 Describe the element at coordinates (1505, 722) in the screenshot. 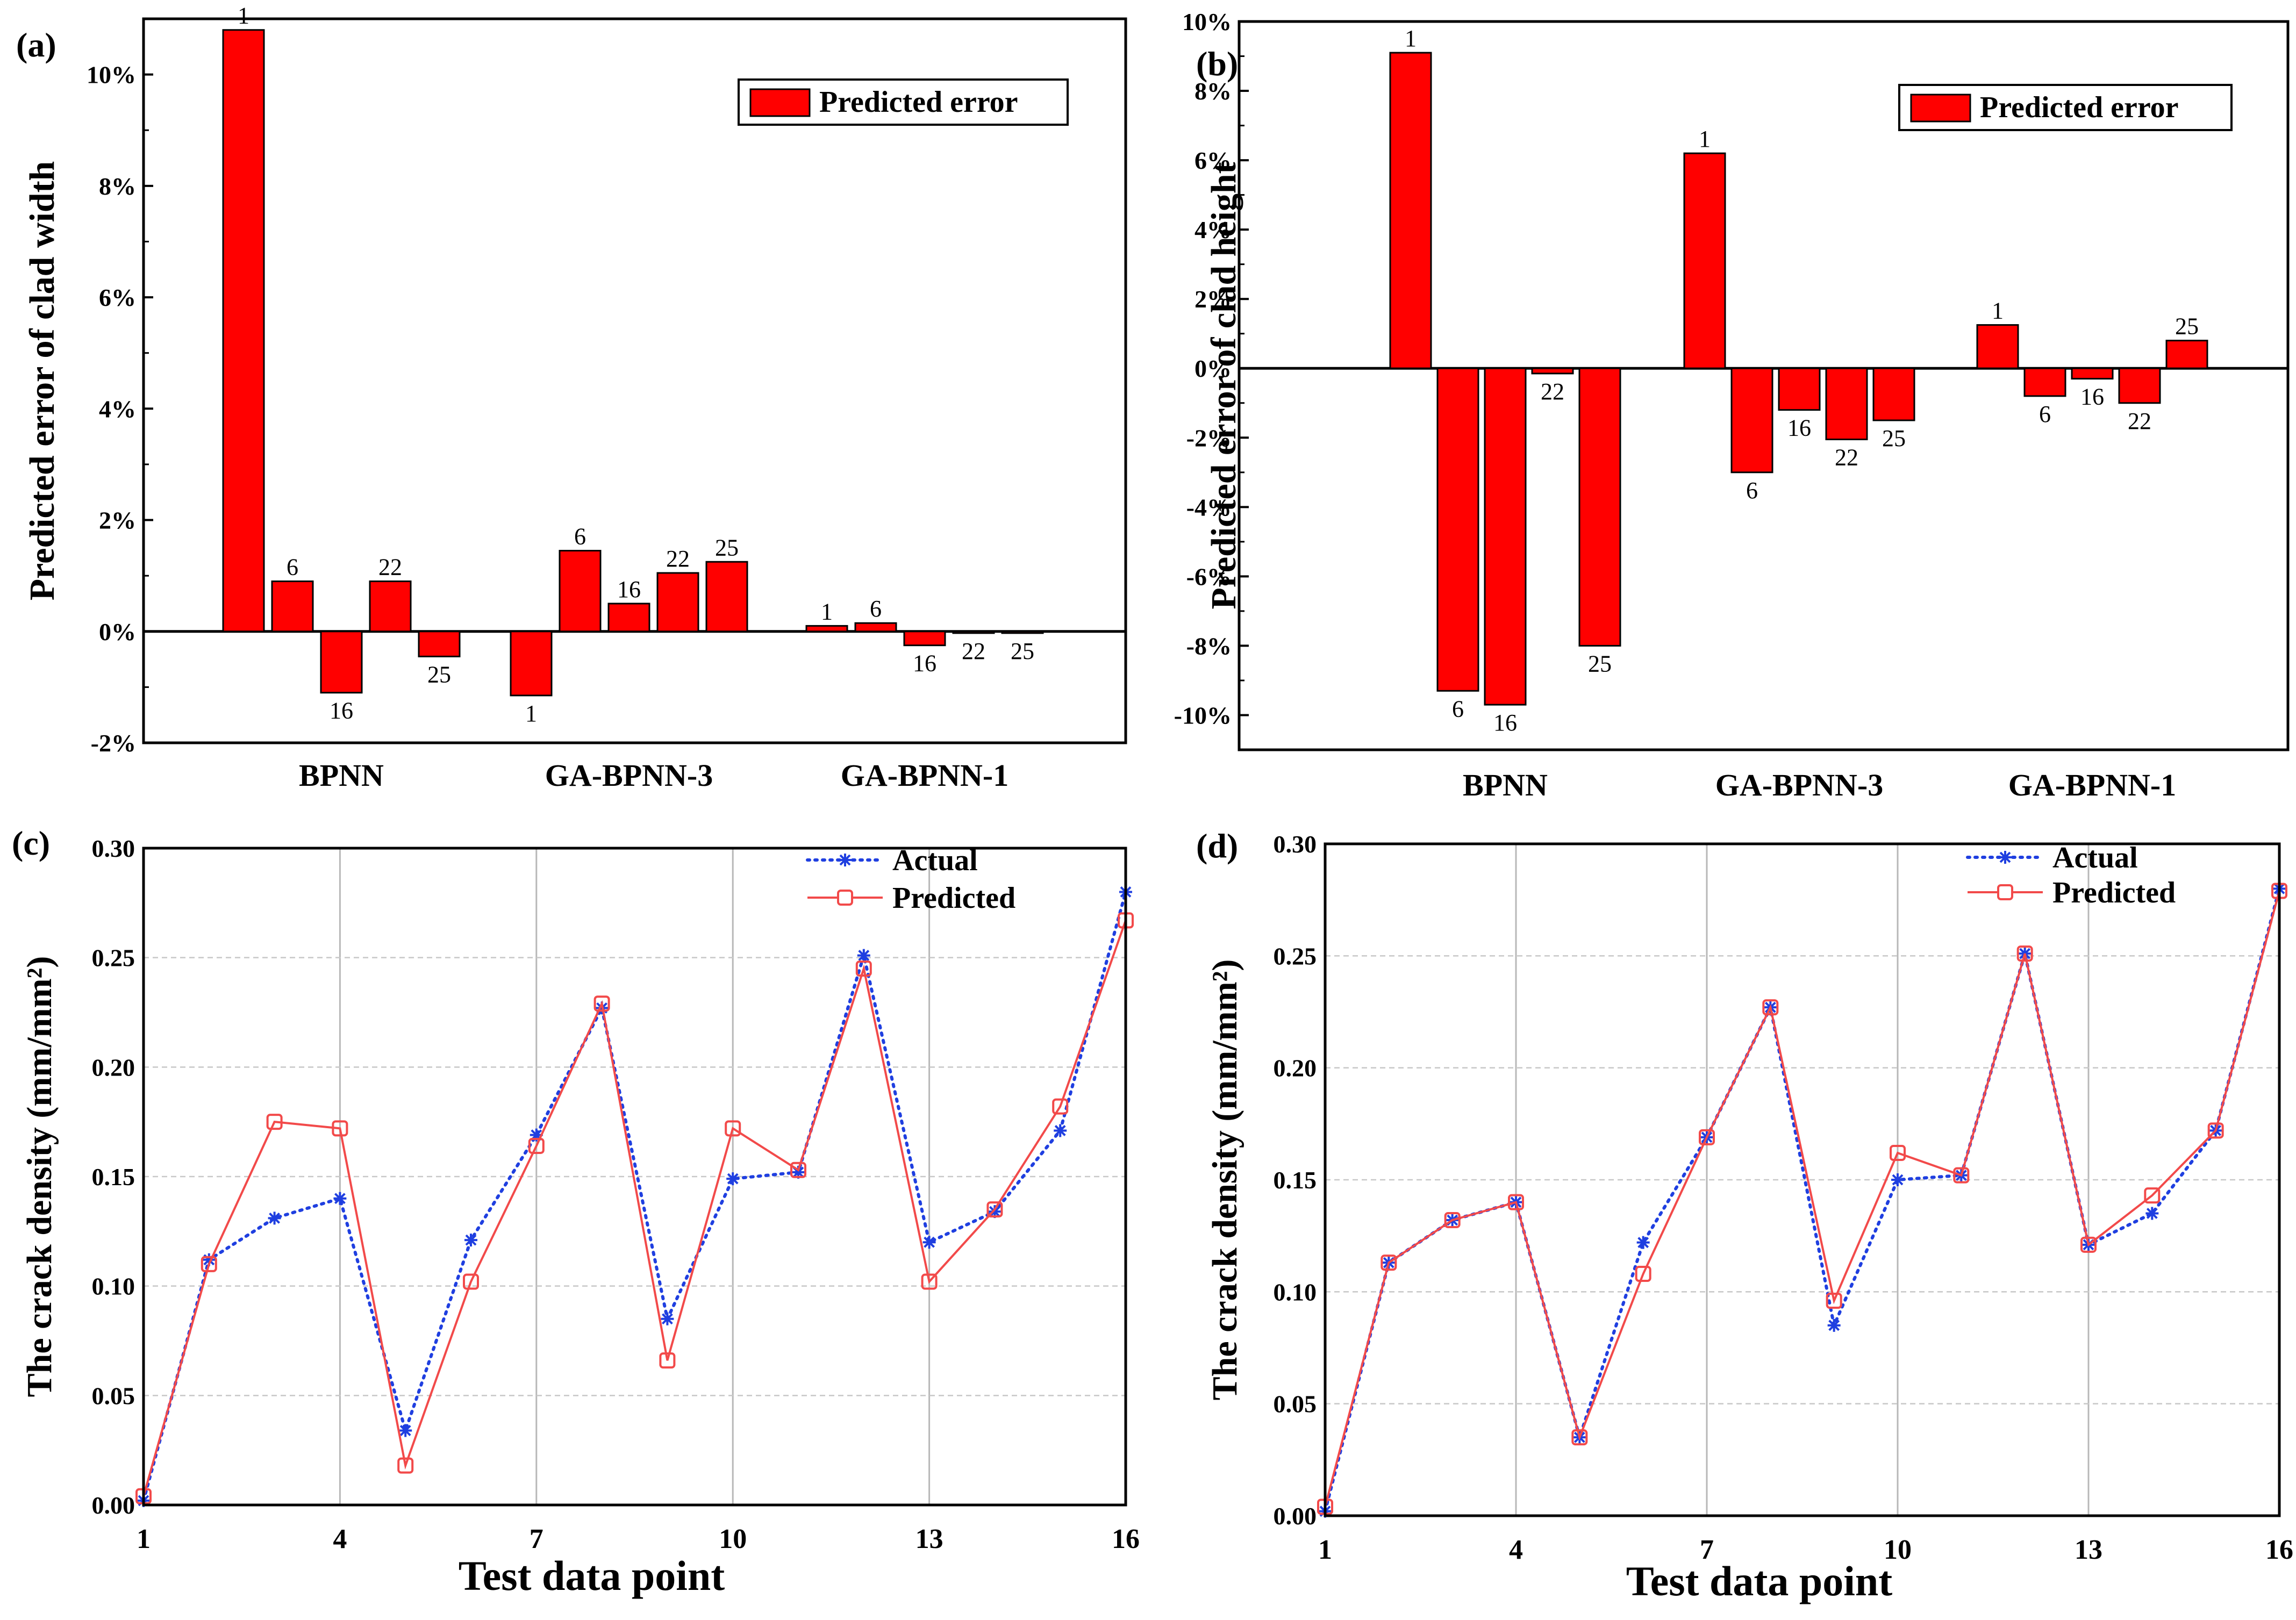

I see `bar-data-label: 16` at that location.